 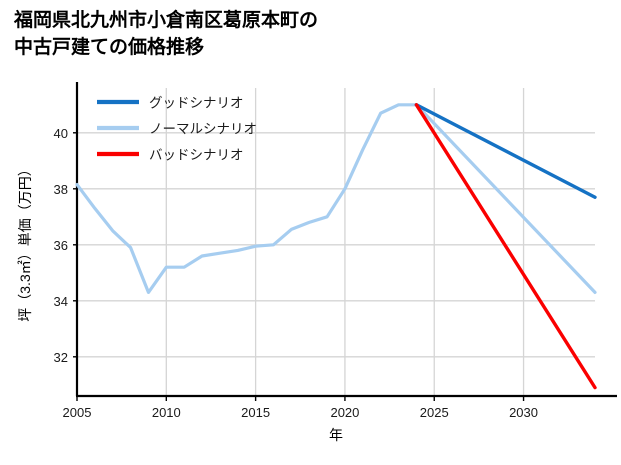 I want to click on y-axis-title: 坪（3.3㎡）単価（万円）, so click(x=25, y=241).